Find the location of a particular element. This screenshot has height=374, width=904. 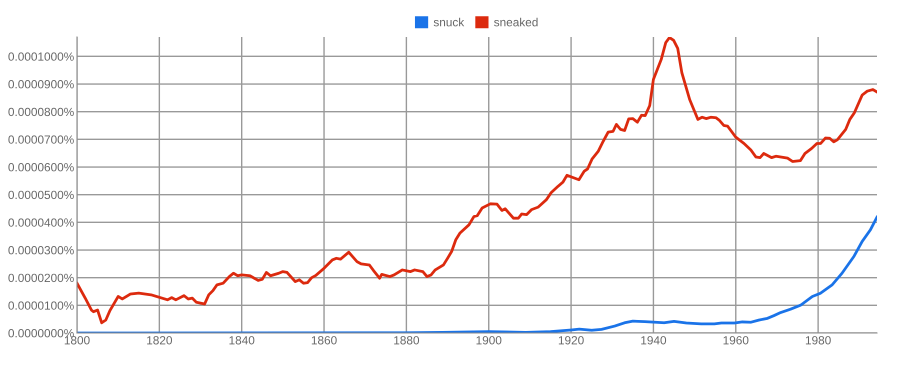

x-tick-label: 1940 is located at coordinates (653, 340).